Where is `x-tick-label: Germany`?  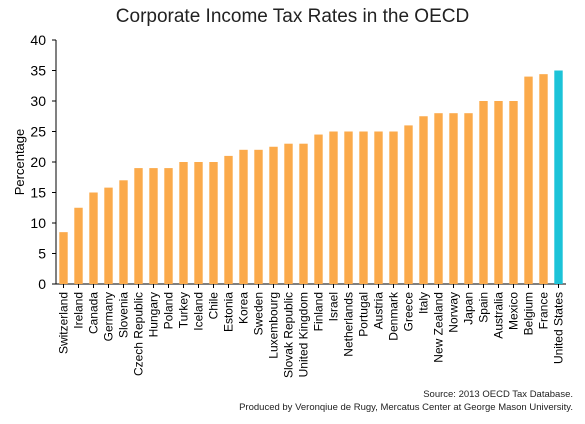
x-tick-label: Germany is located at coordinates (109, 316).